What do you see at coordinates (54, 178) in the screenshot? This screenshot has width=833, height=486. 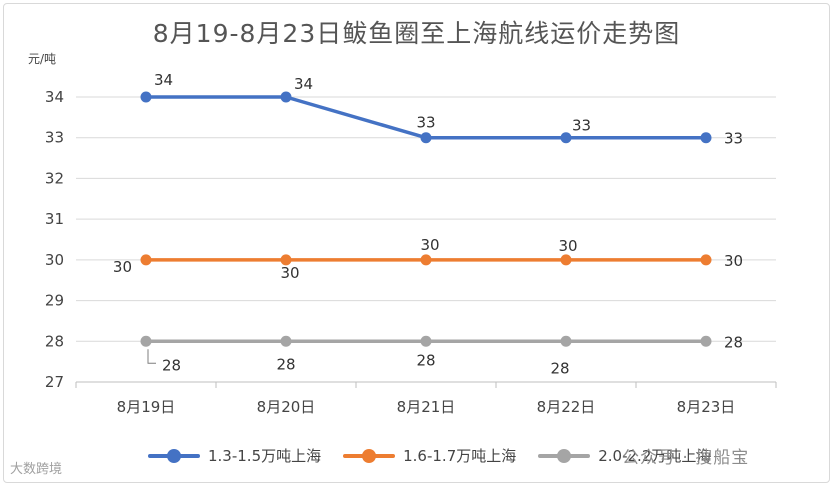 I see `y-tick-label: 32` at bounding box center [54, 178].